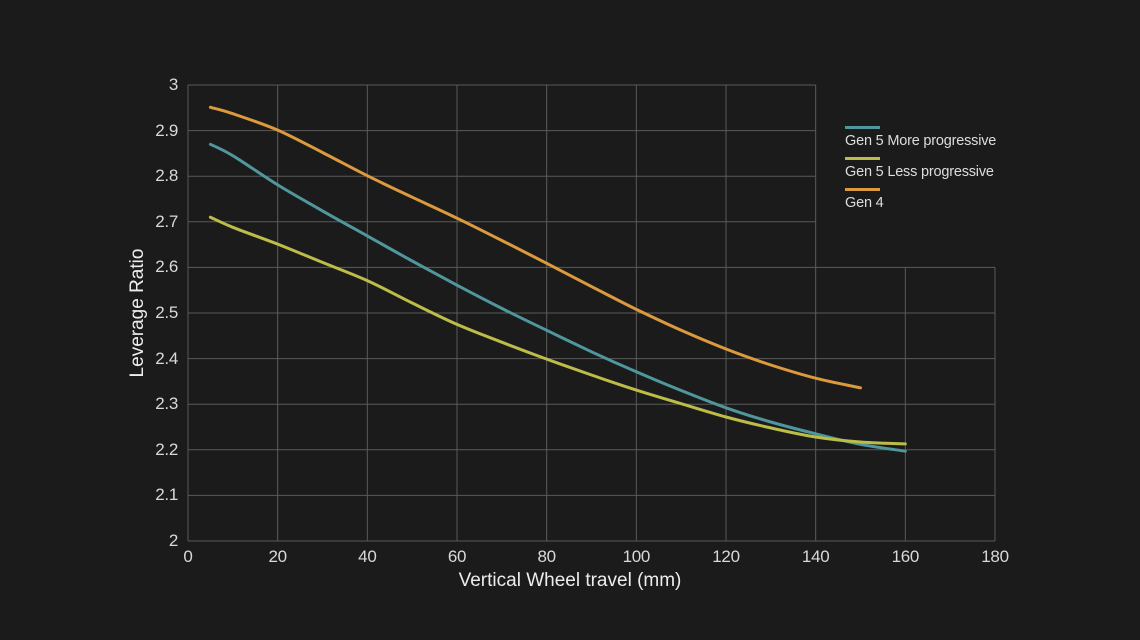  I want to click on y-tick-label-2.6: 2.6, so click(166, 267).